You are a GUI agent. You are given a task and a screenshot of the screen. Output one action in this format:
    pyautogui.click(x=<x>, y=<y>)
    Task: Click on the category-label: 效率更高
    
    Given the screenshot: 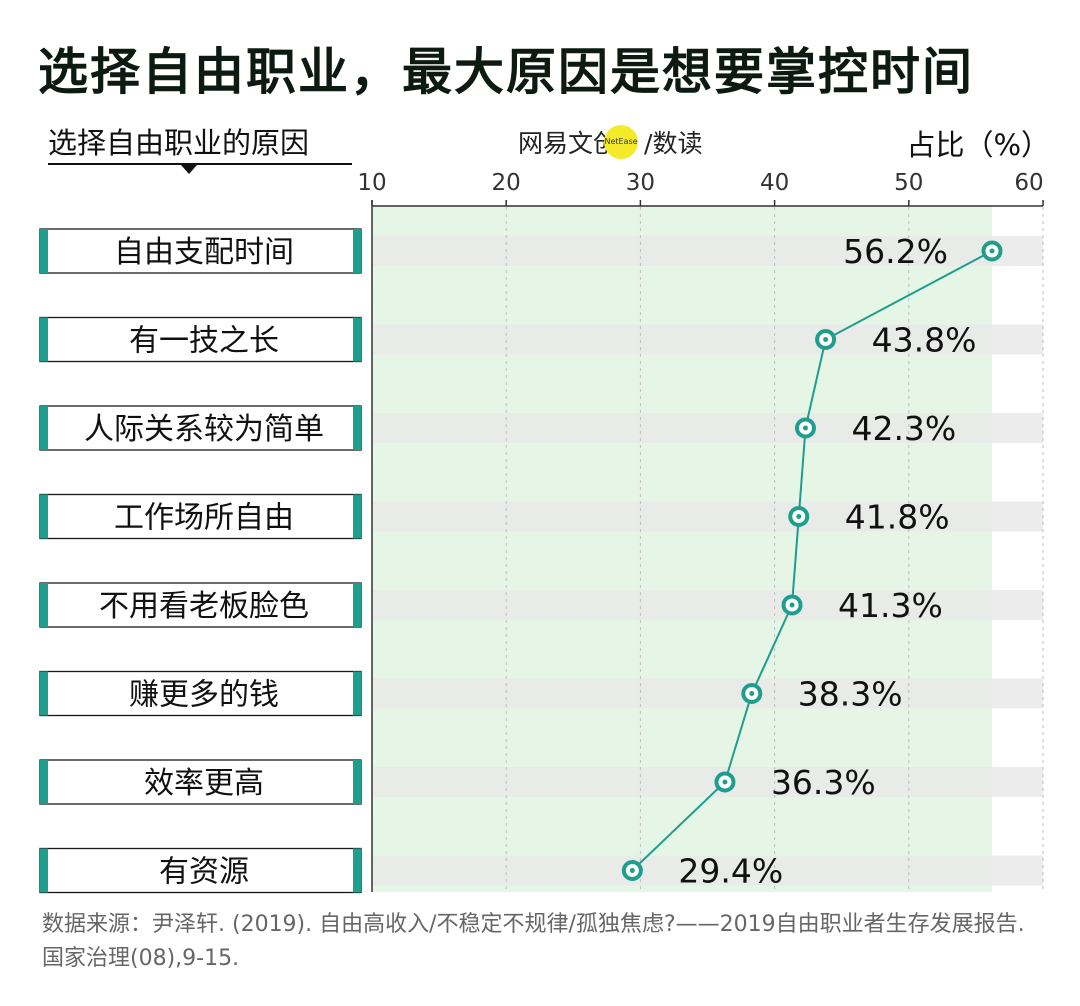 What is the action you would take?
    pyautogui.click(x=200, y=782)
    